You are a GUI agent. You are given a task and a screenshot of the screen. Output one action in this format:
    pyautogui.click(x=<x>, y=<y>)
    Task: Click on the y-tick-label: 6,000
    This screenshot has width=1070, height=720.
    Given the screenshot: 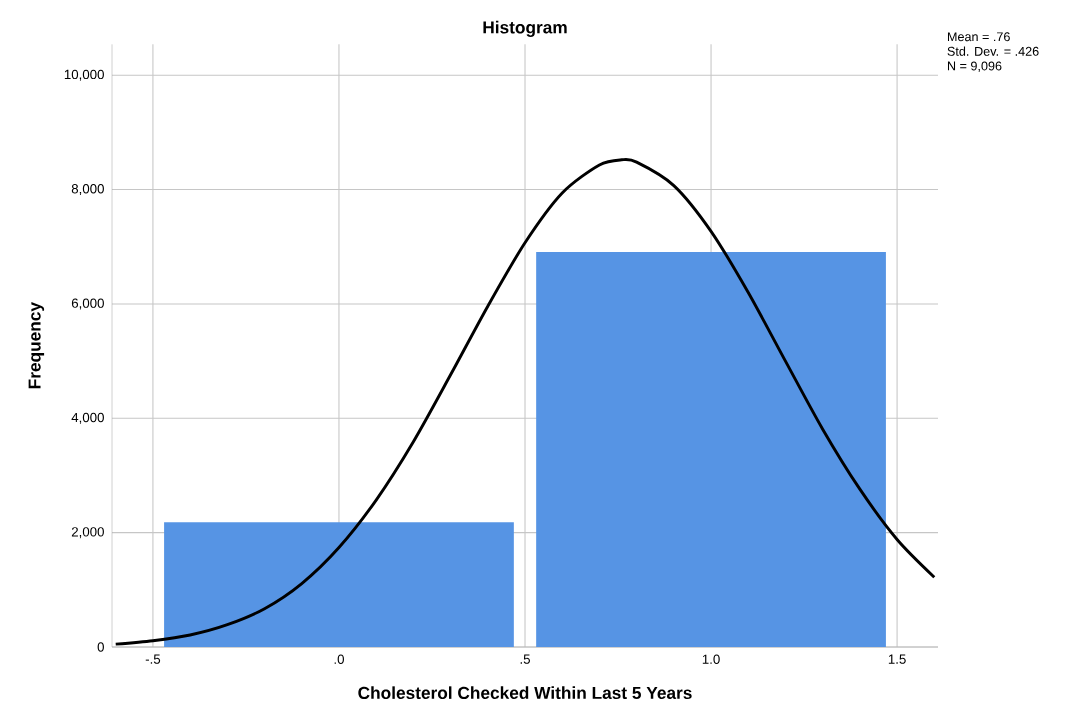 What is the action you would take?
    pyautogui.click(x=87, y=304)
    